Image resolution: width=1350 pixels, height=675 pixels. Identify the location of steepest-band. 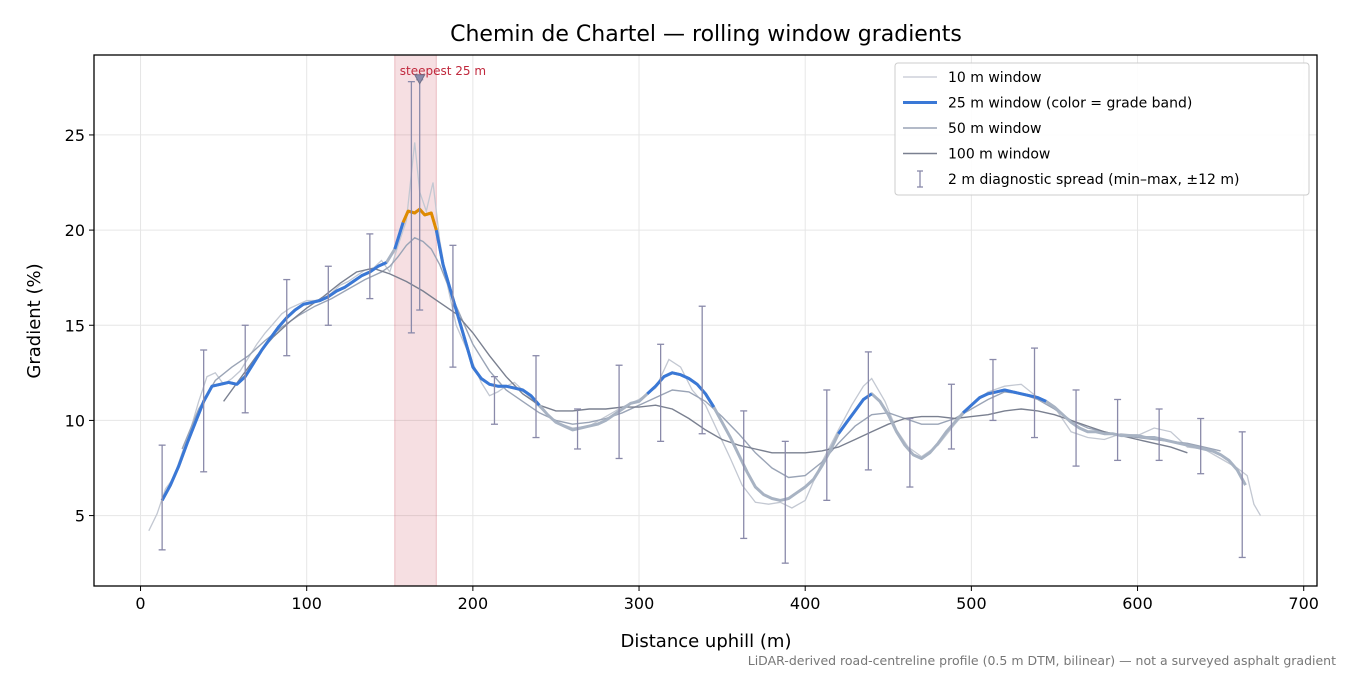
(415, 320).